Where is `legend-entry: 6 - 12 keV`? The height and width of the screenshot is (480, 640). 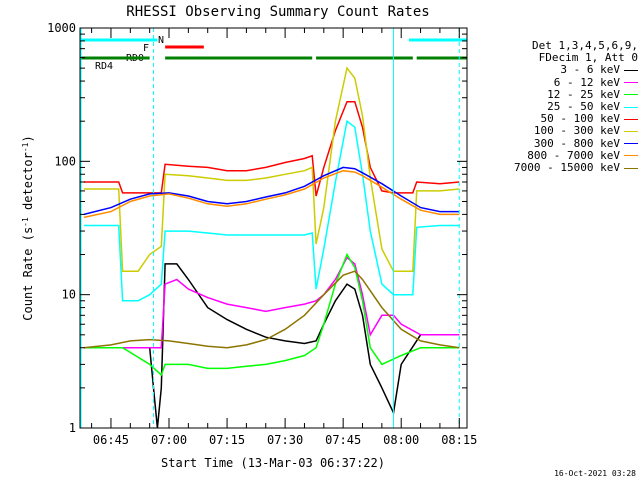
legend-entry: 6 - 12 keV is located at coordinates (554, 82).